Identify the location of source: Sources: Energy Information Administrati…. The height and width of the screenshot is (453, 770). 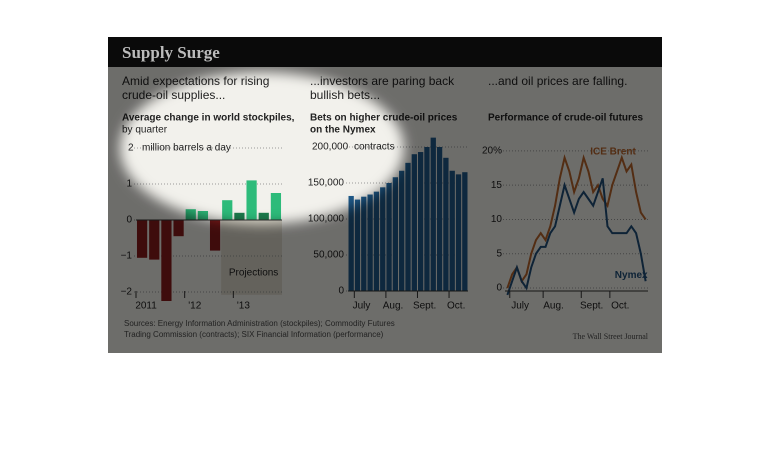
(259, 323).